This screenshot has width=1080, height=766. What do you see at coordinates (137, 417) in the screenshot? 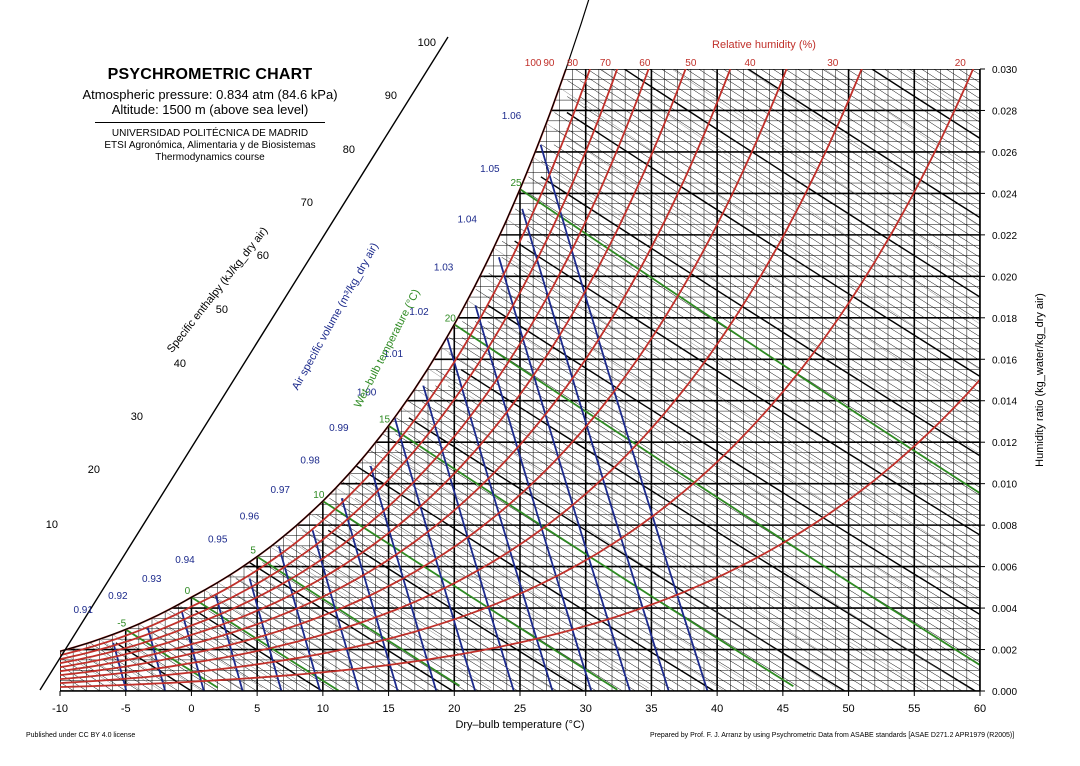
I see `enthalpy-label: 30` at bounding box center [137, 417].